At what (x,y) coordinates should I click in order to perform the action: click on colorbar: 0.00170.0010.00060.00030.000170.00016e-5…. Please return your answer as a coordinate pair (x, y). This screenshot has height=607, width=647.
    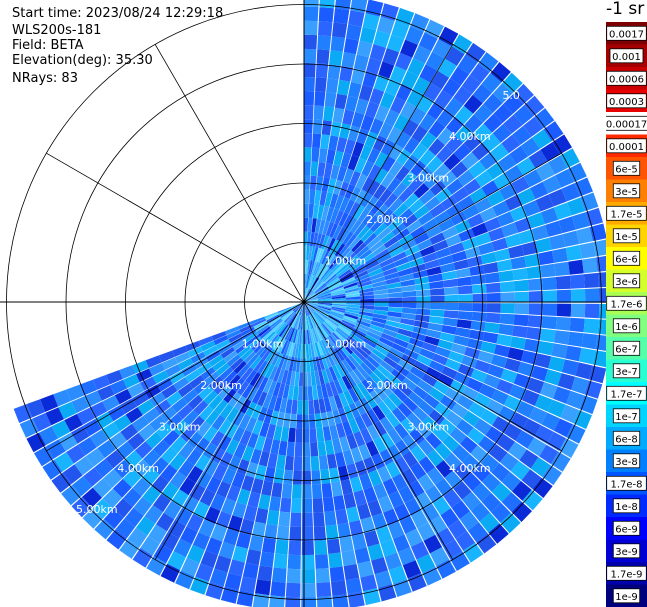
    Looking at the image, I should click on (626, 314).